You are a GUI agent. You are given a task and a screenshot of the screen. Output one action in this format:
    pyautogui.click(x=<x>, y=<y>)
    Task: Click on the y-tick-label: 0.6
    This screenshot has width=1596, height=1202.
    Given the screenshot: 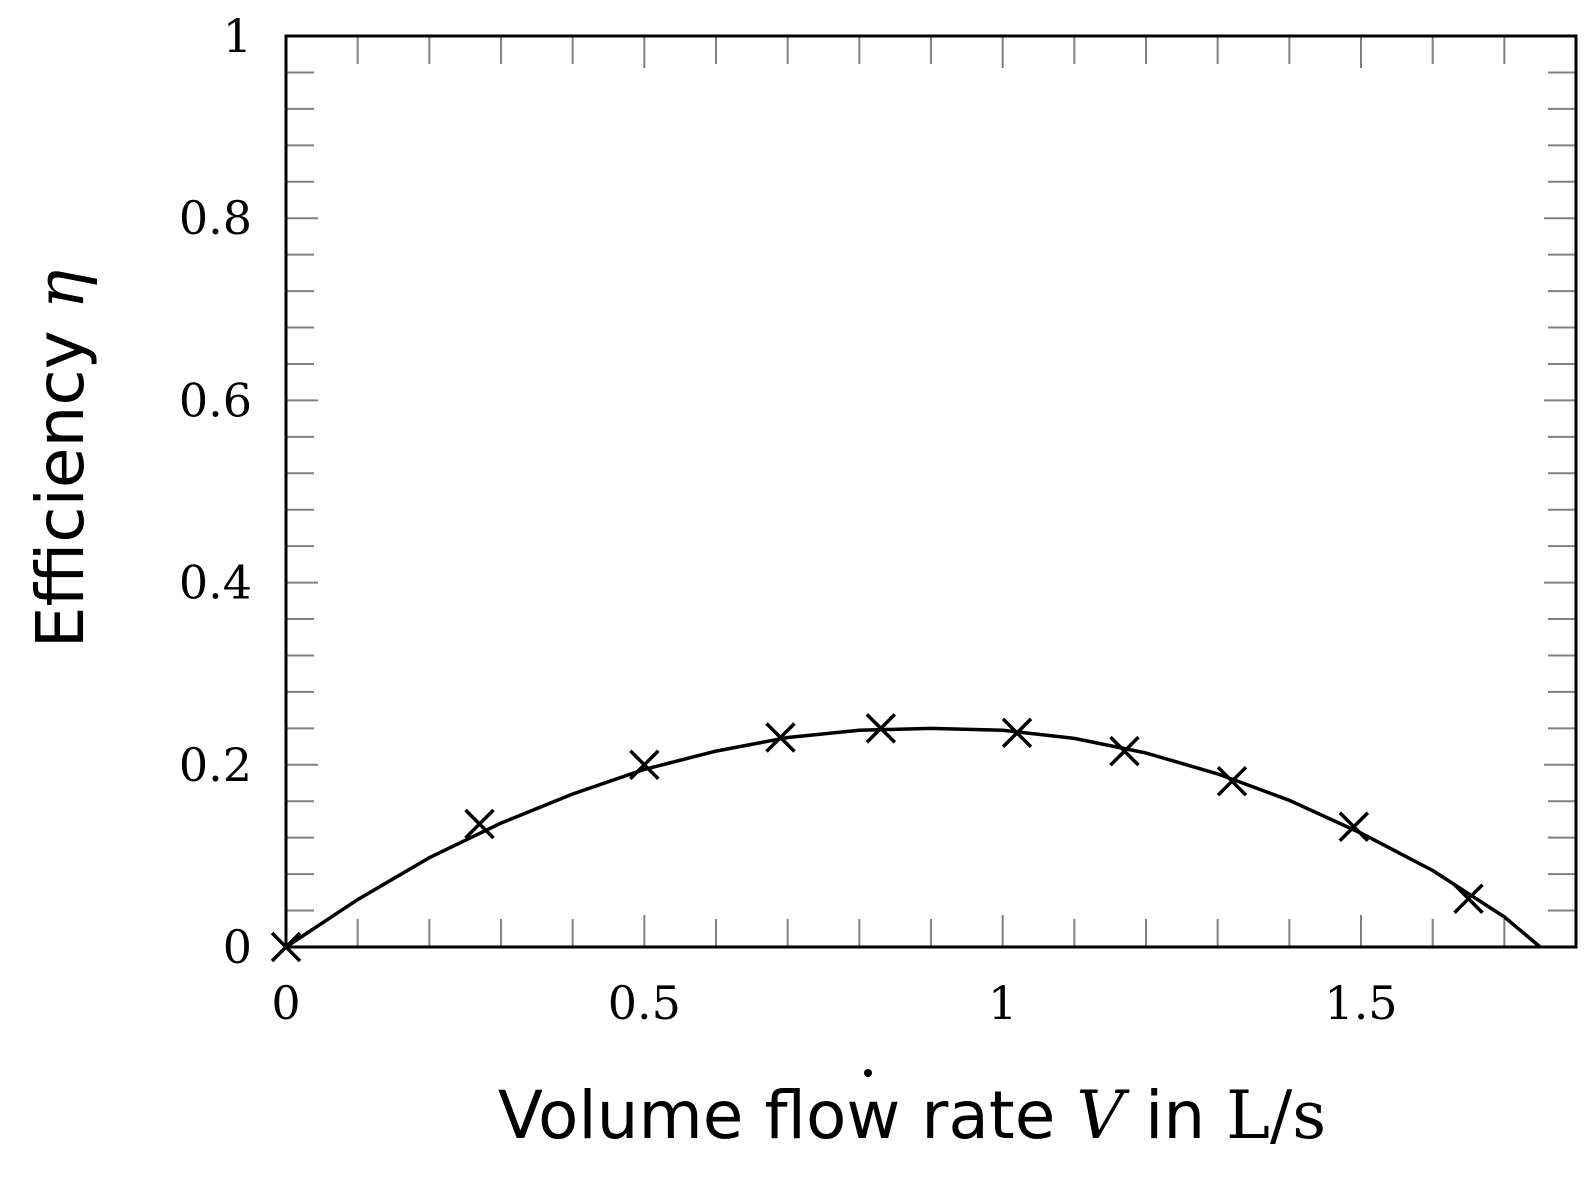 What is the action you would take?
    pyautogui.click(x=215, y=400)
    